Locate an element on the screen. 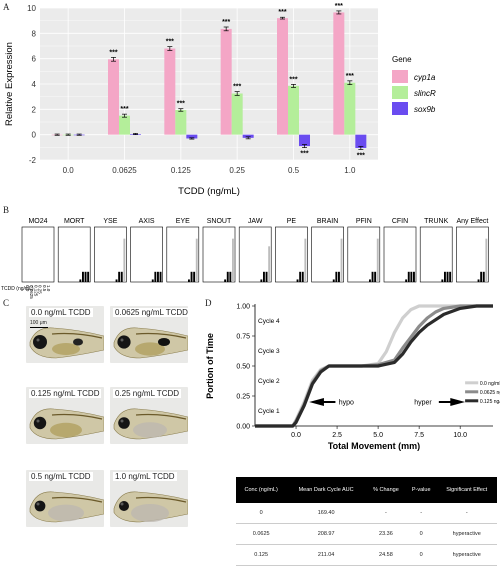  fish-image: 1.0 ng/mL TCDD is located at coordinates (149, 498).